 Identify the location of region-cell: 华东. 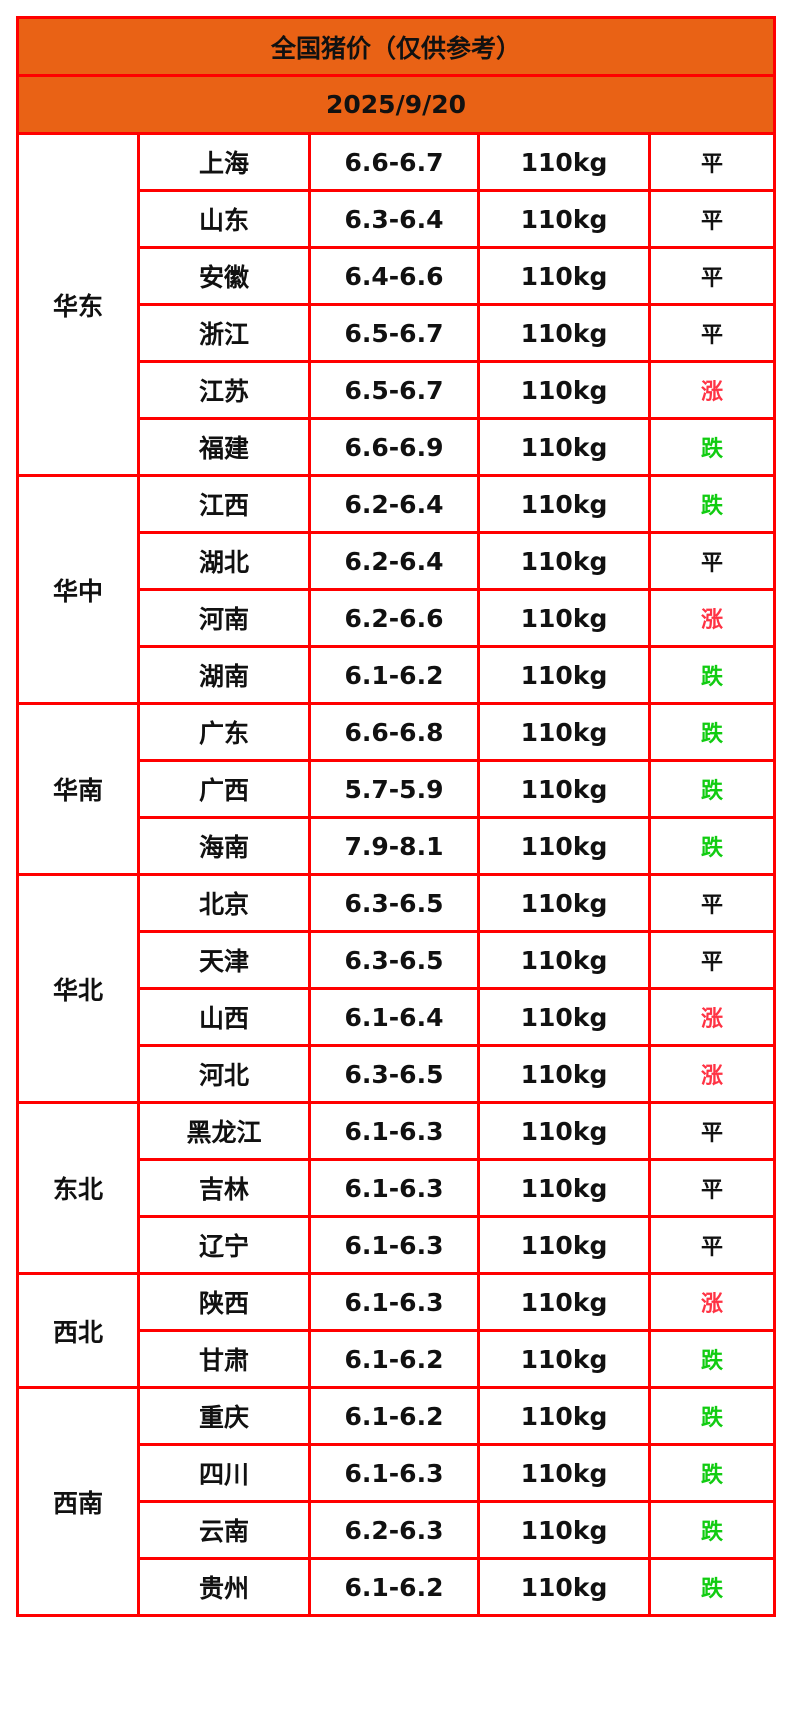
(78, 304).